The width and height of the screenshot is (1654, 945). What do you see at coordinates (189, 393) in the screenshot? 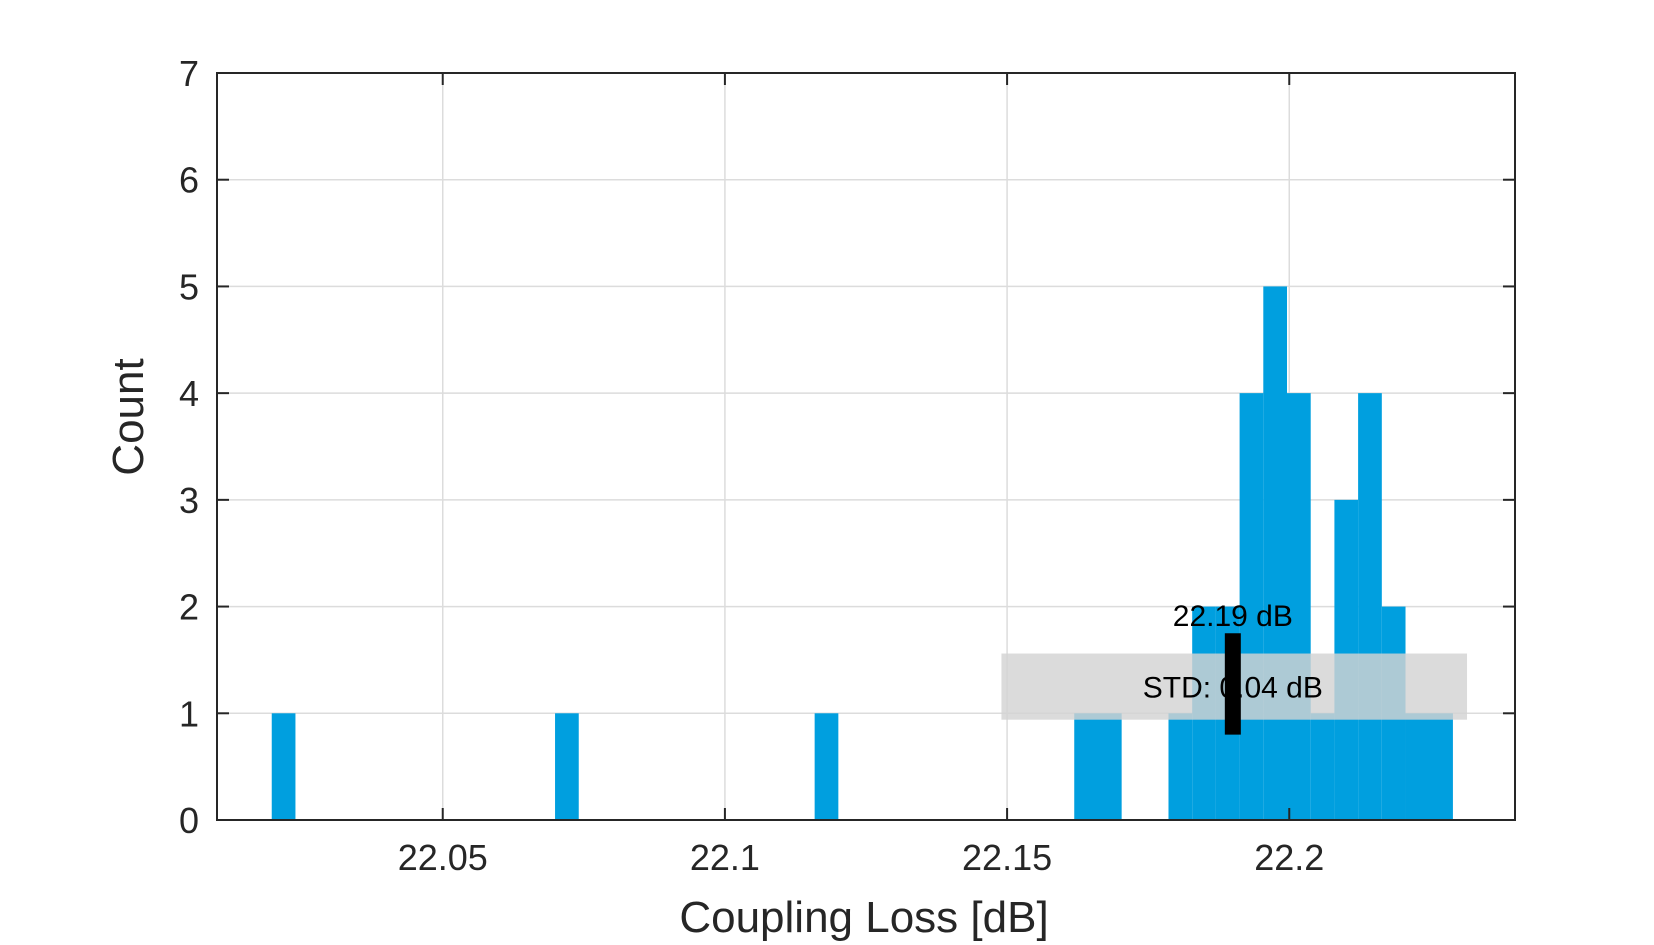
I see `y-tick-label: 4` at bounding box center [189, 393].